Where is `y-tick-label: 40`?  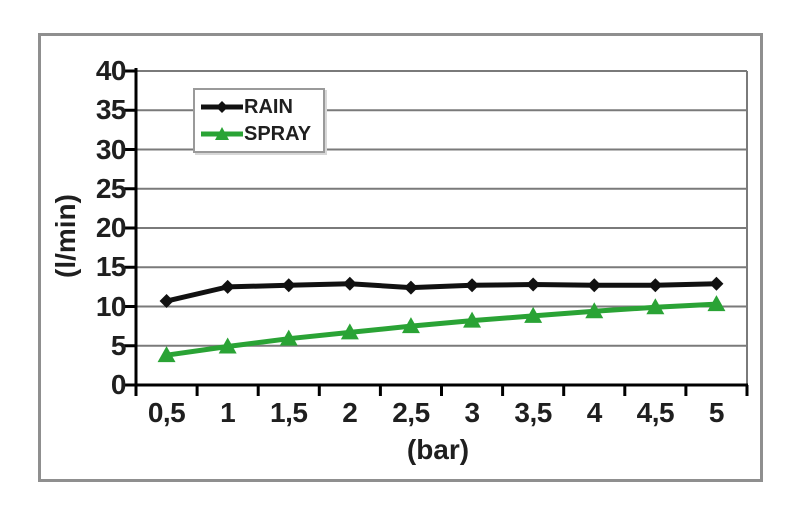
y-tick-label: 40 is located at coordinates (111, 70).